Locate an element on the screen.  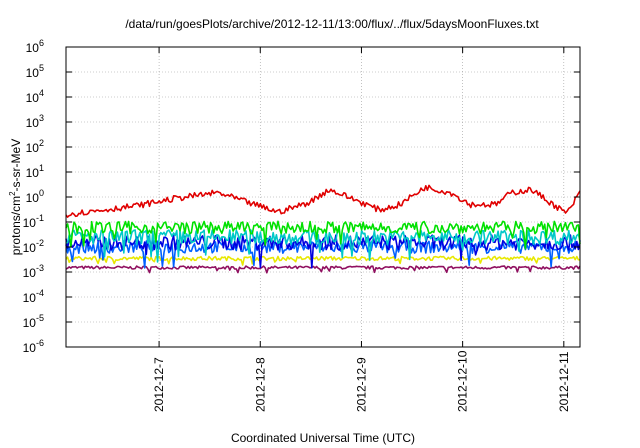
x-axis-label: Coordinated Universal Time (UTC) is located at coordinates (323, 438).